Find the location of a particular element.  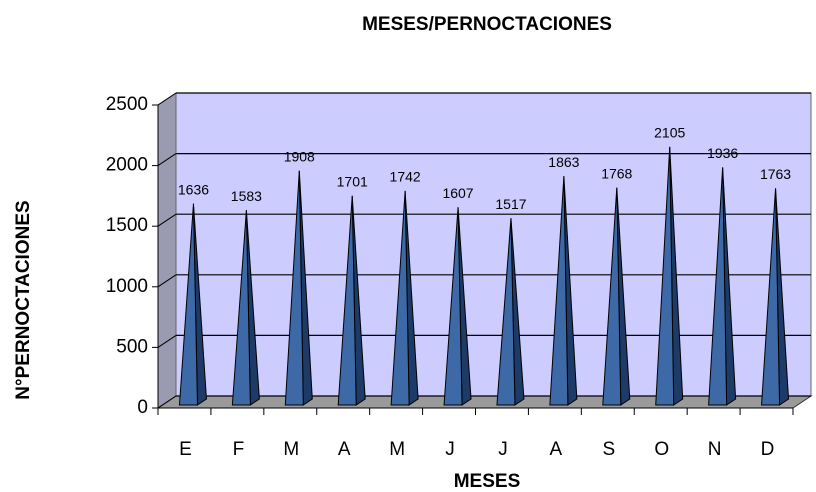

data-label: 1763 is located at coordinates (775, 174).